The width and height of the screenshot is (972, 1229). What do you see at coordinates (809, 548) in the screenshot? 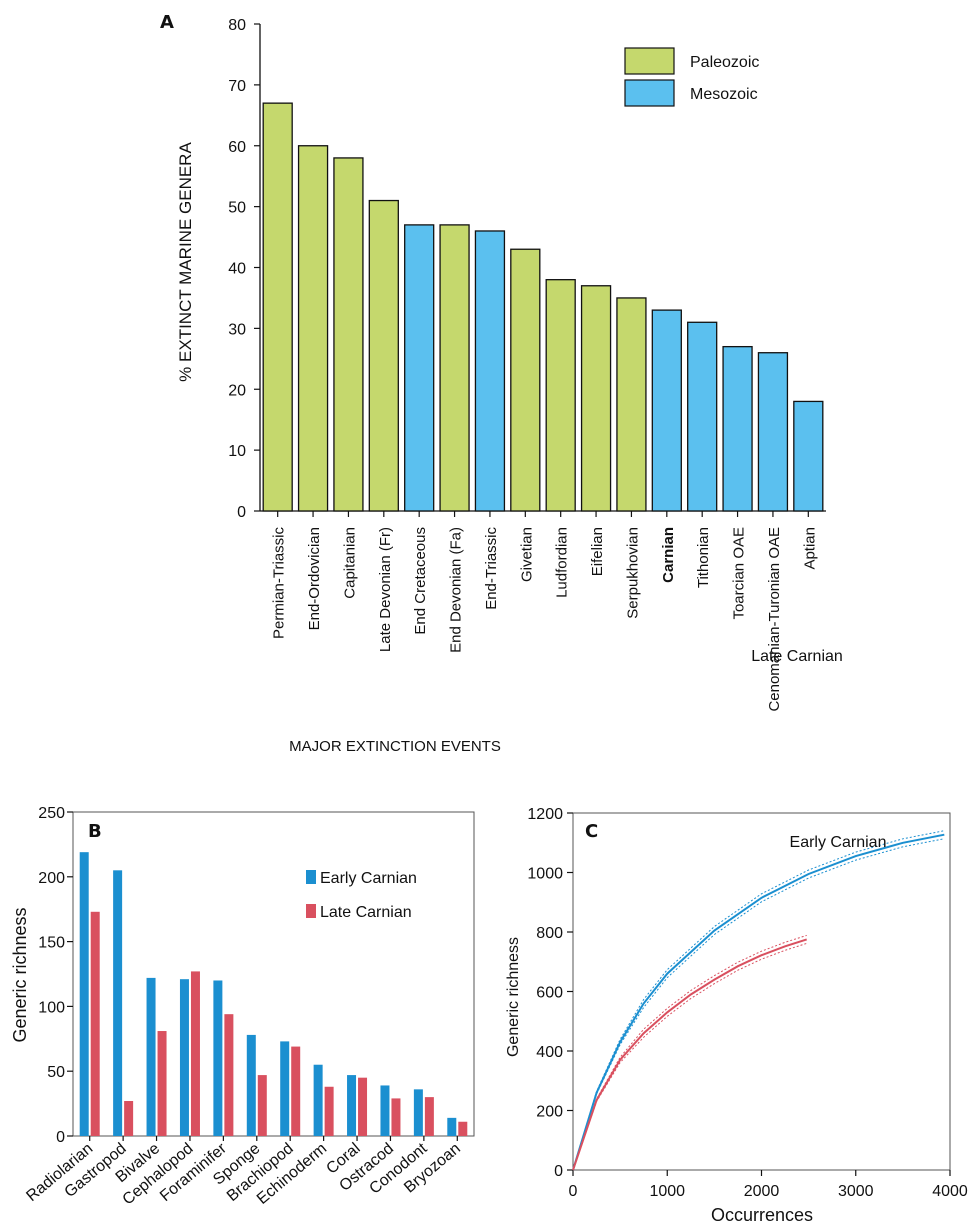
I see `x-tick-label-aptian: Aptian` at bounding box center [809, 548].